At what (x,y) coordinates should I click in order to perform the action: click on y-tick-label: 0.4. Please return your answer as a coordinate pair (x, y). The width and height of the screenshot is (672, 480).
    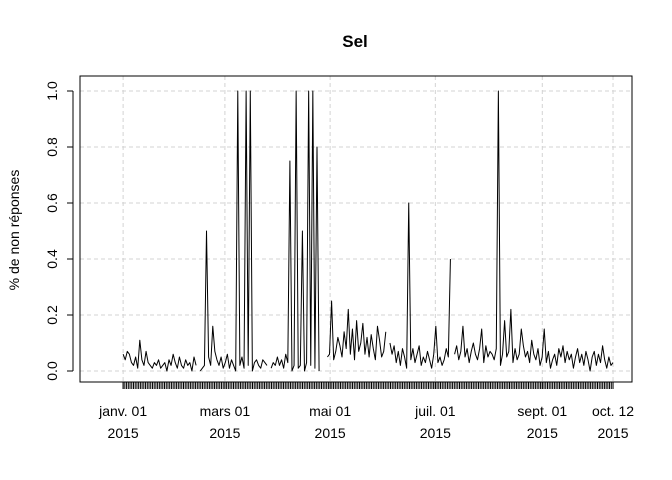
    Looking at the image, I should click on (52, 259).